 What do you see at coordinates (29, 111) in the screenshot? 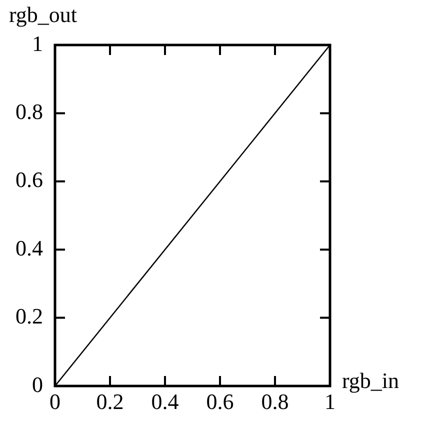
I see `y-tick-label: 0.8` at bounding box center [29, 111].